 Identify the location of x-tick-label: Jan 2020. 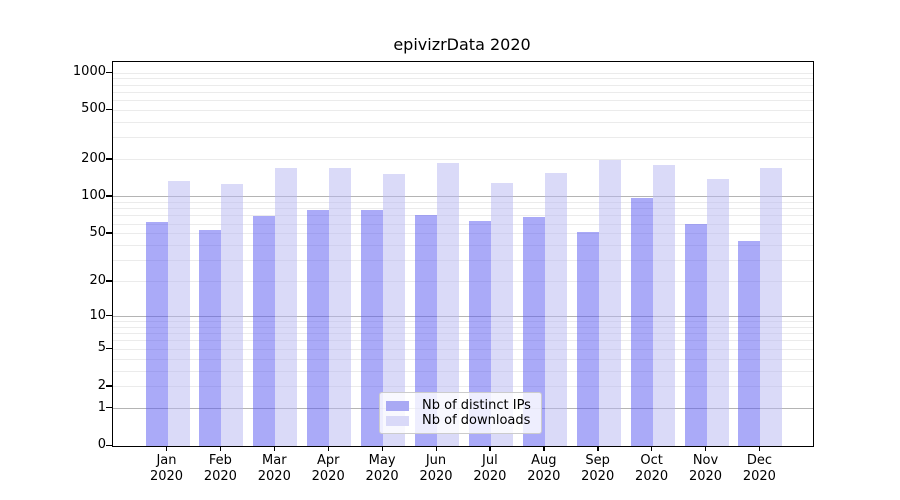
(166, 468).